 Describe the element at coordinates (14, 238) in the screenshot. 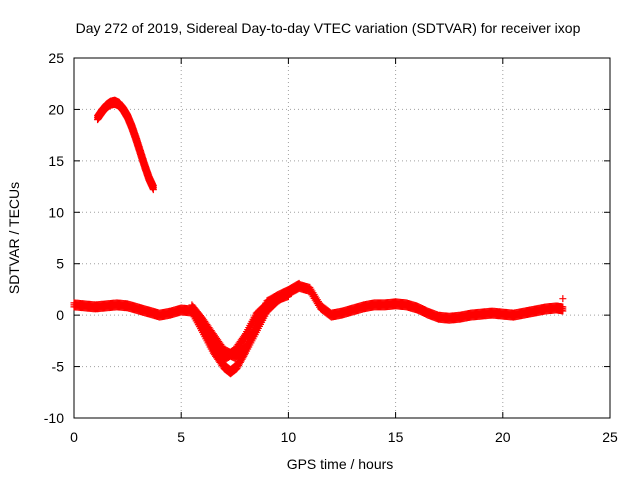

I see `y-axis-title: SDTVAR / TECUs` at that location.